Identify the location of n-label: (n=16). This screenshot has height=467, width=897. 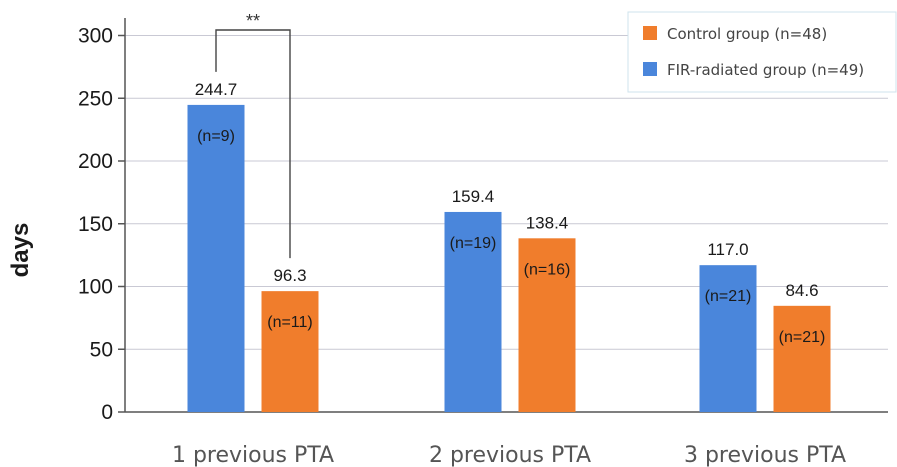
(547, 269).